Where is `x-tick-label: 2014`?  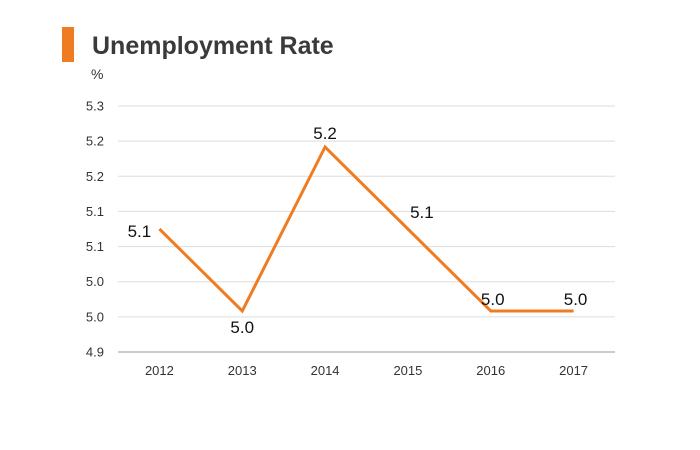 x-tick-label: 2014 is located at coordinates (325, 370).